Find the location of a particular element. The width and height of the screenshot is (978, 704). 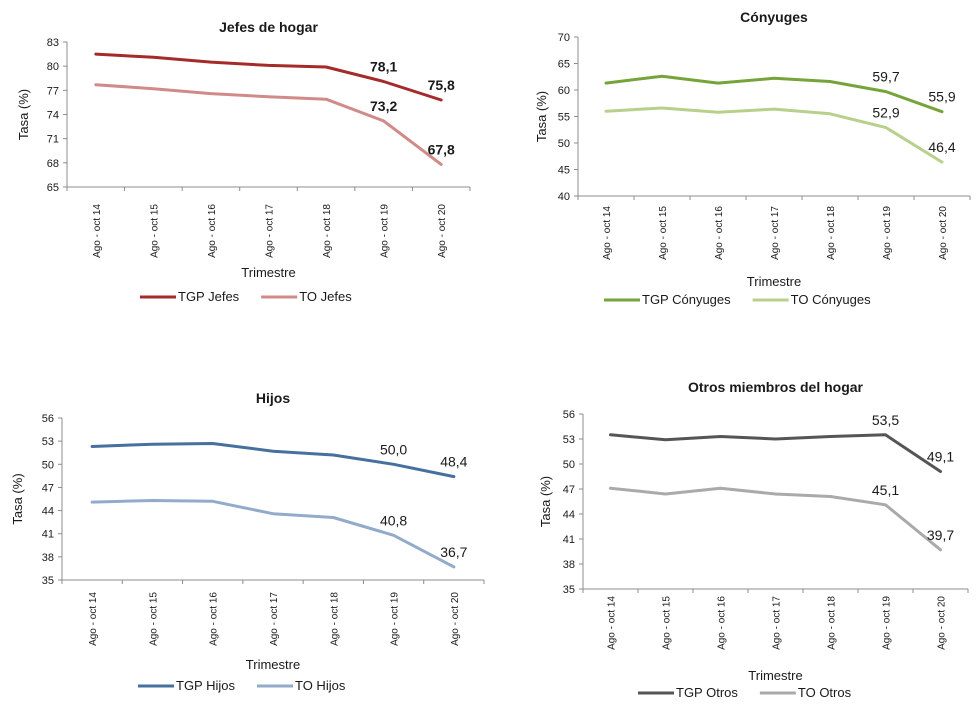

data-label: 73,2 is located at coordinates (383, 106).